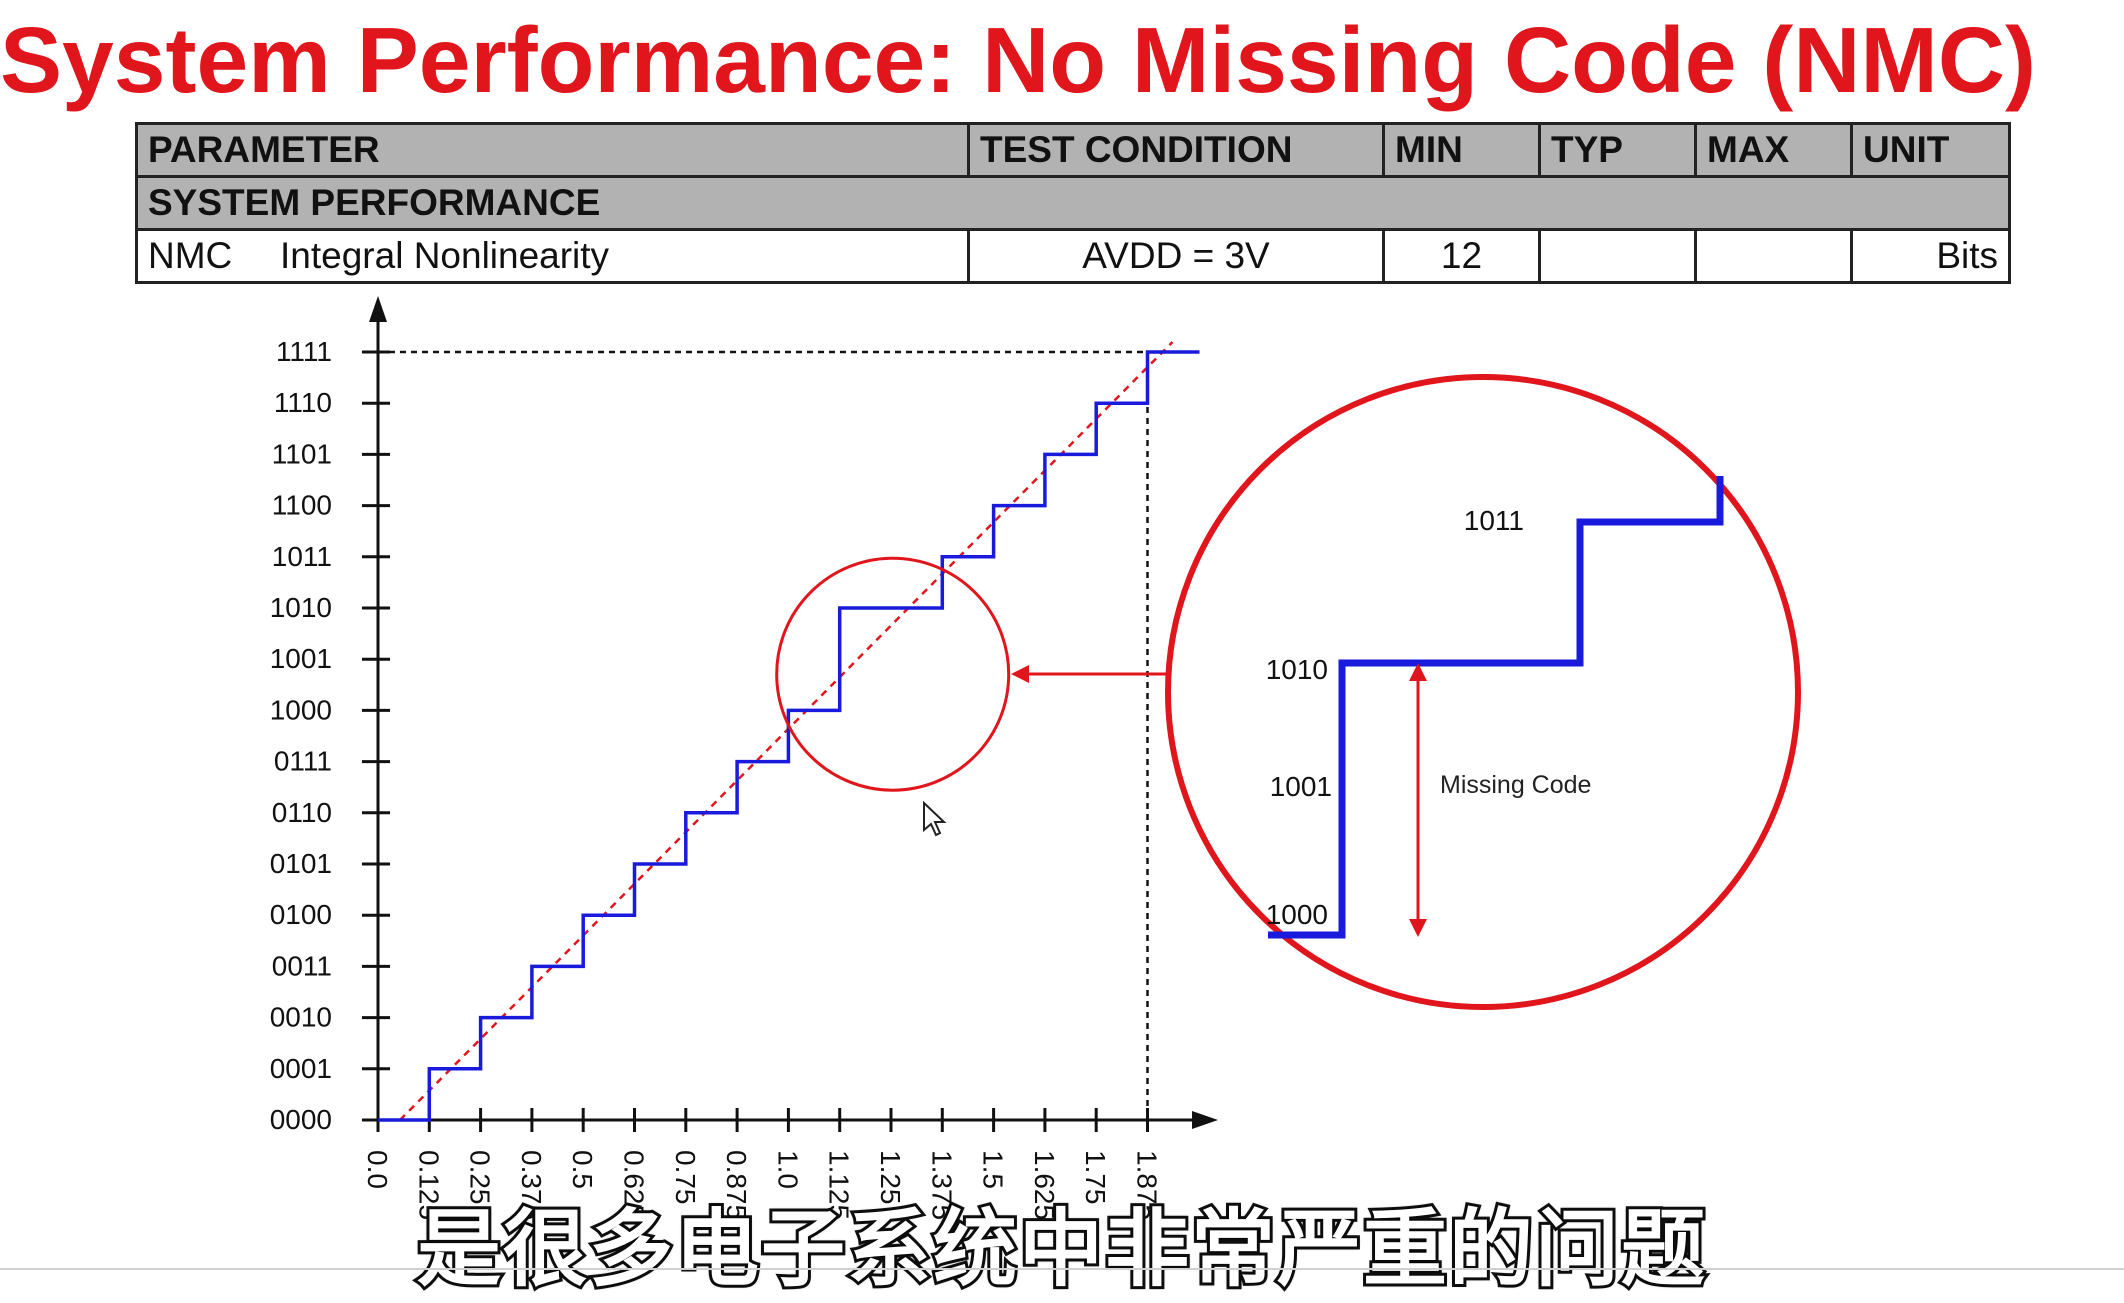 This screenshot has height=1303, width=2124. Describe the element at coordinates (301, 914) in the screenshot. I see `y-tick-label: 0100` at that location.